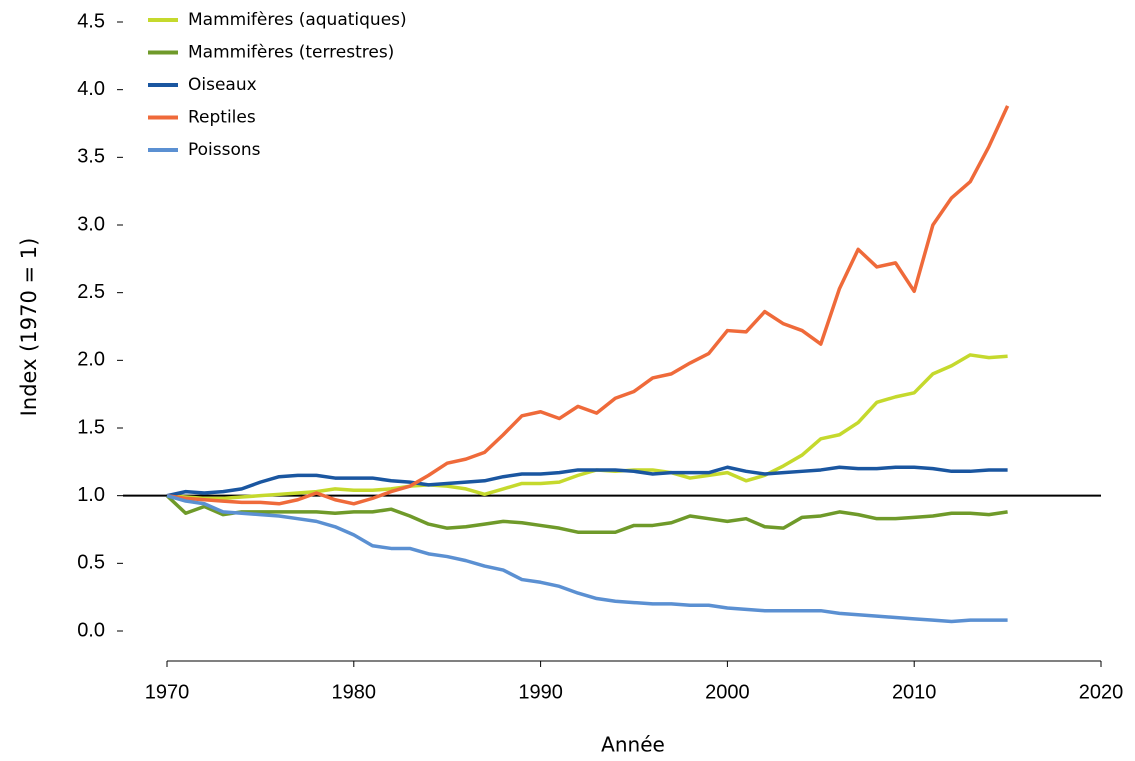 This screenshot has width=1135, height=761. Describe the element at coordinates (91, 630) in the screenshot. I see `y-tick-label: 0.0` at that location.